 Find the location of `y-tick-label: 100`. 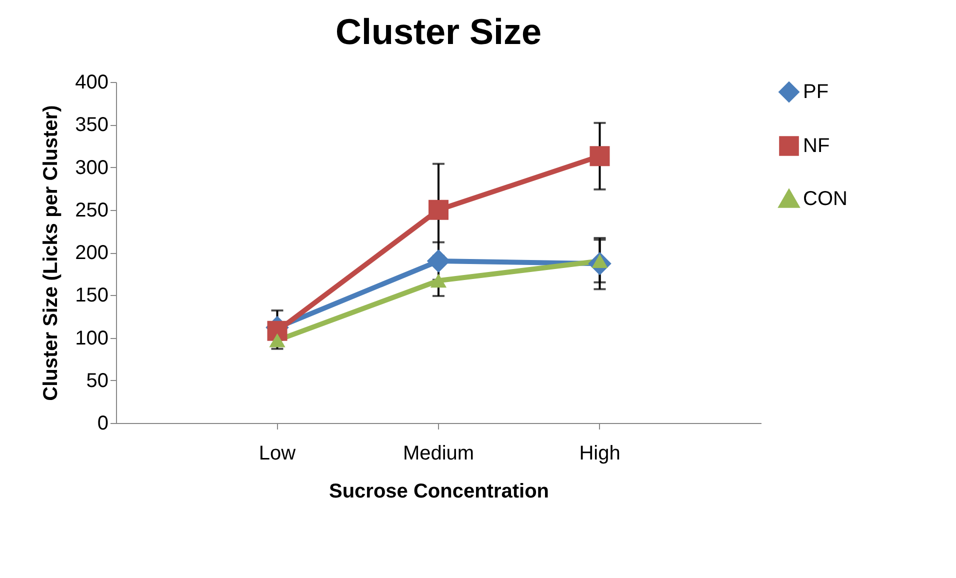

y-tick-label: 100 is located at coordinates (91, 338).